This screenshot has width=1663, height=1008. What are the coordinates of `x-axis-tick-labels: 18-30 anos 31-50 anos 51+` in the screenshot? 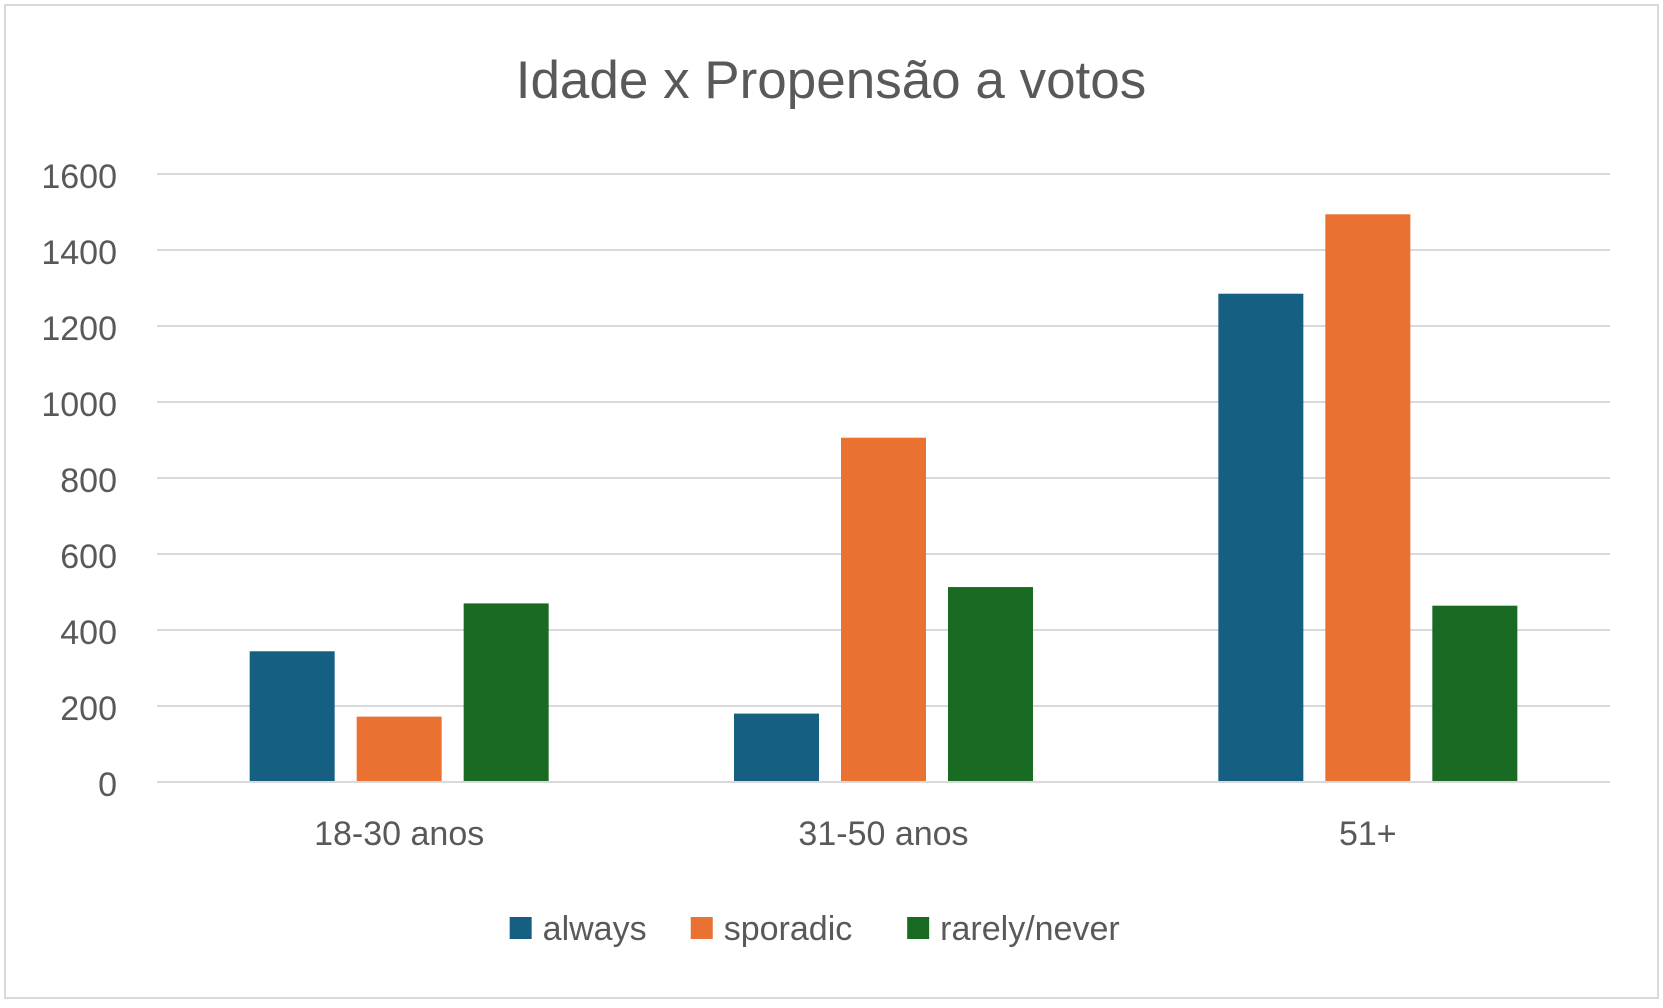 It's located at (855, 834).